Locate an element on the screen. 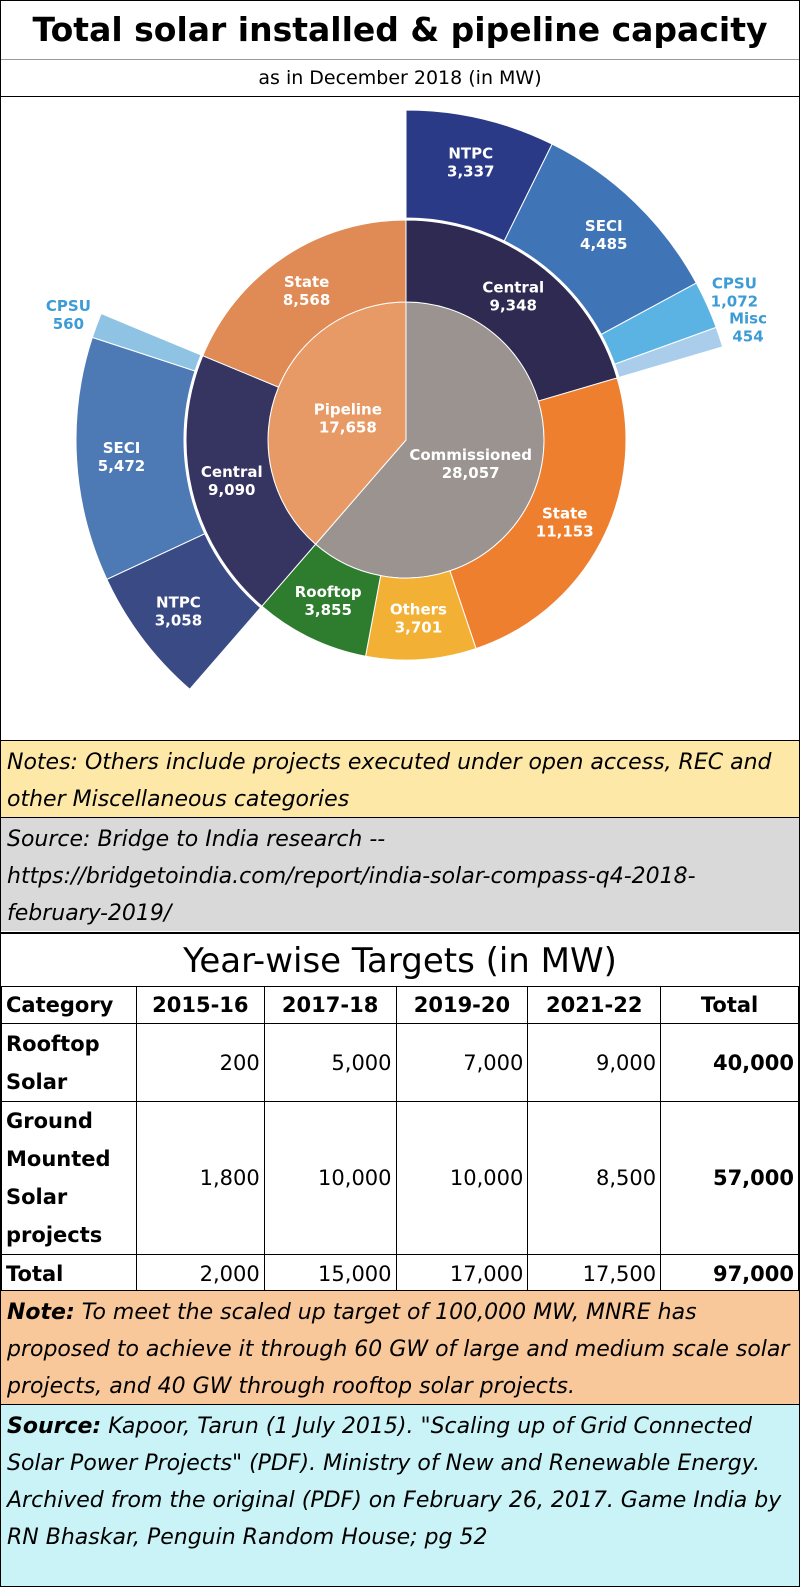  targets-table-title: Year-wise Targets (in MW) is located at coordinates (400, 960).